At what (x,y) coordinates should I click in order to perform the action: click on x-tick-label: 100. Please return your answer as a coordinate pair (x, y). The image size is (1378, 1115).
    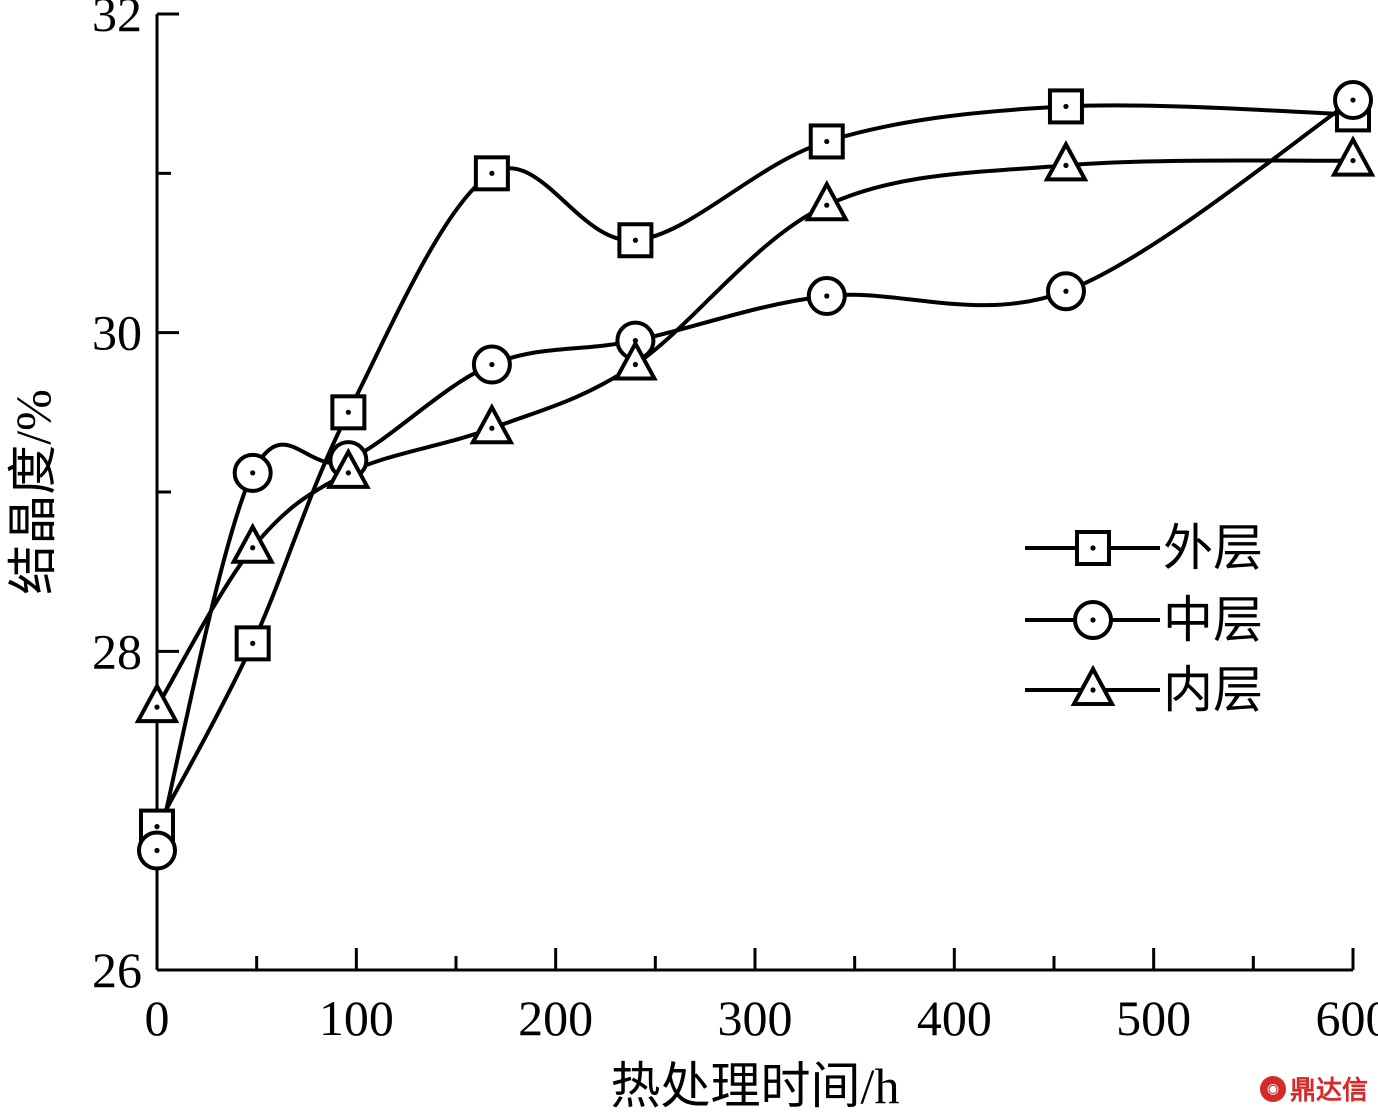
    Looking at the image, I should click on (356, 1018).